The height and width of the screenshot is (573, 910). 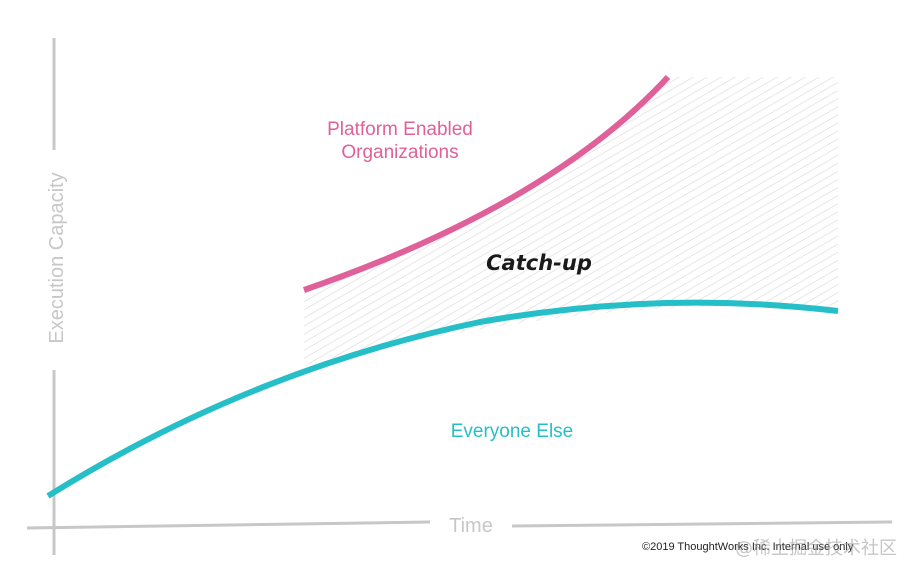 I want to click on catch-up-label: Catch-up, so click(x=539, y=263).